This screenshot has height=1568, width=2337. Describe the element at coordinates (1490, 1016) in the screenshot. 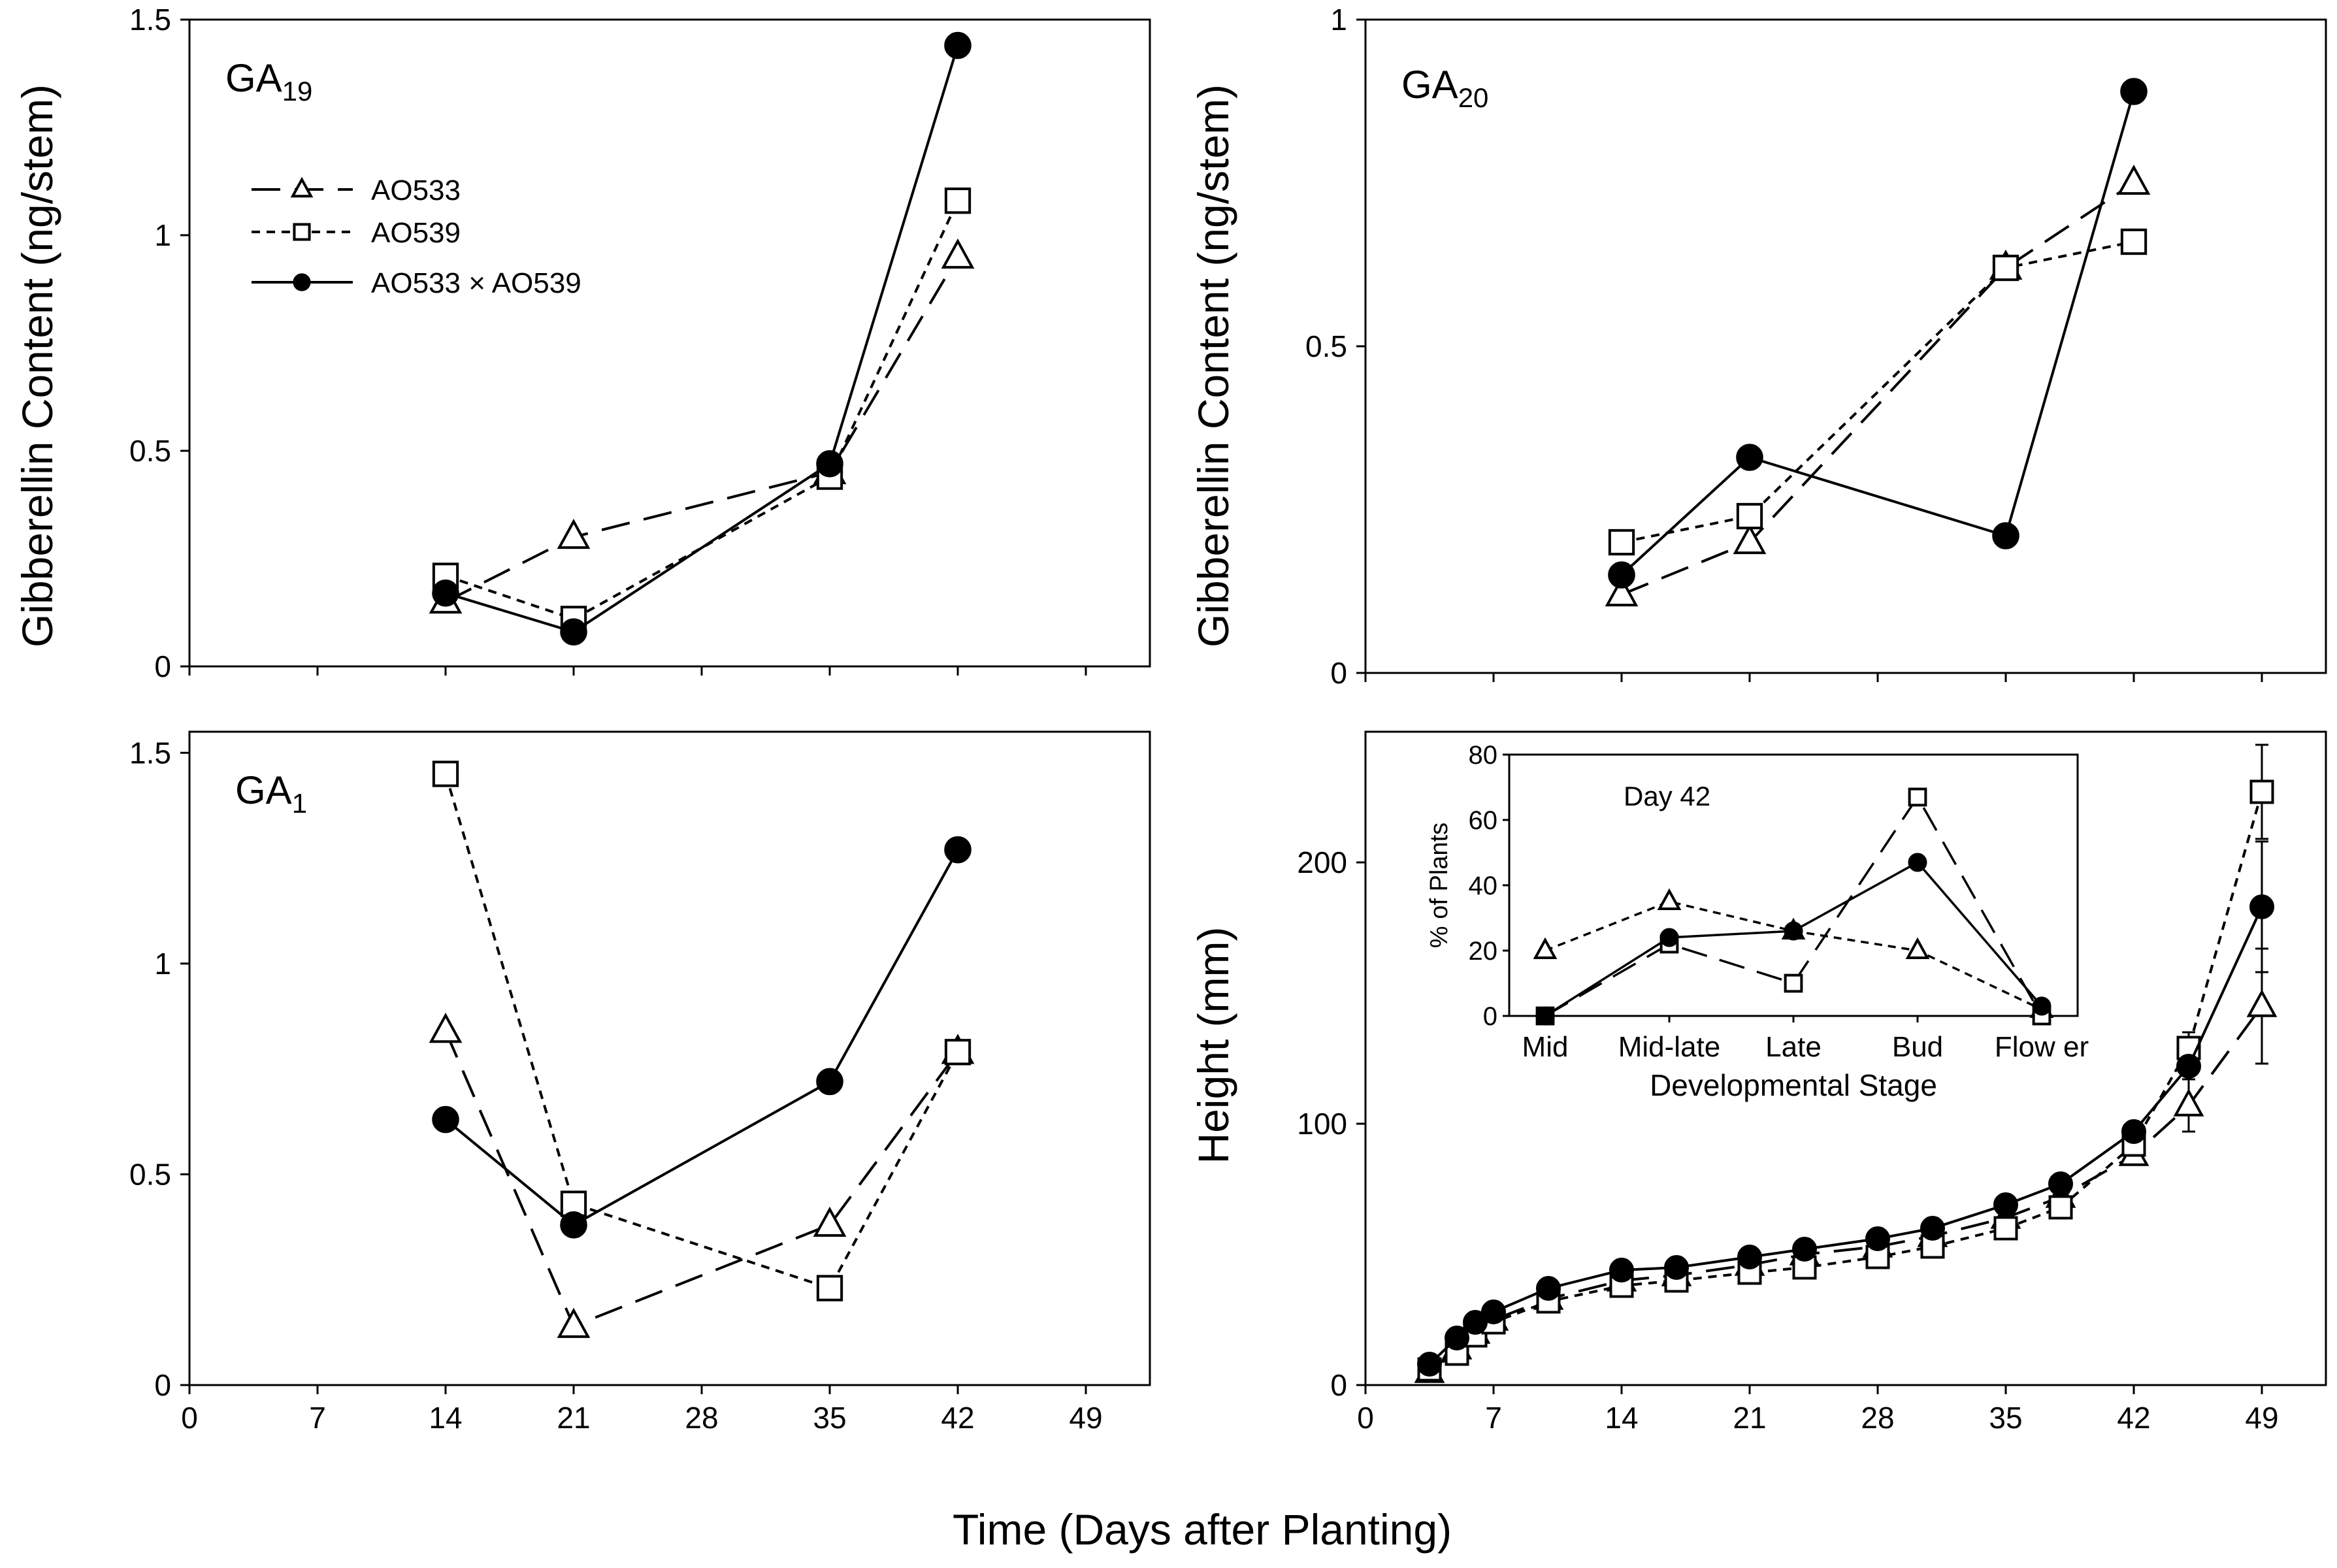

I see `inset-y-tick-label: 0` at that location.